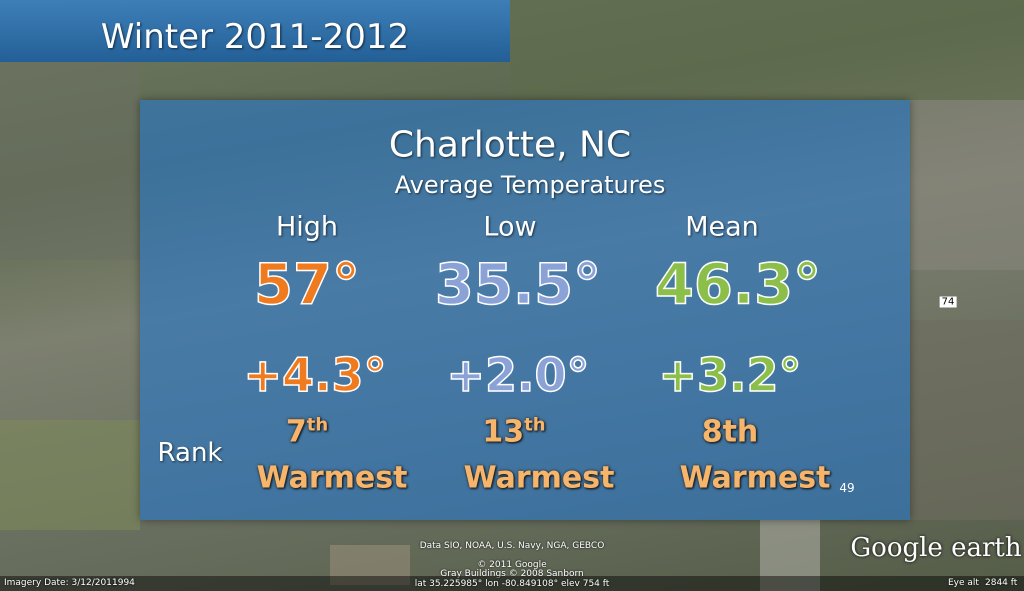 The height and width of the screenshot is (591, 1024). What do you see at coordinates (518, 375) in the screenshot?
I see `anomaly: +2.0°` at bounding box center [518, 375].